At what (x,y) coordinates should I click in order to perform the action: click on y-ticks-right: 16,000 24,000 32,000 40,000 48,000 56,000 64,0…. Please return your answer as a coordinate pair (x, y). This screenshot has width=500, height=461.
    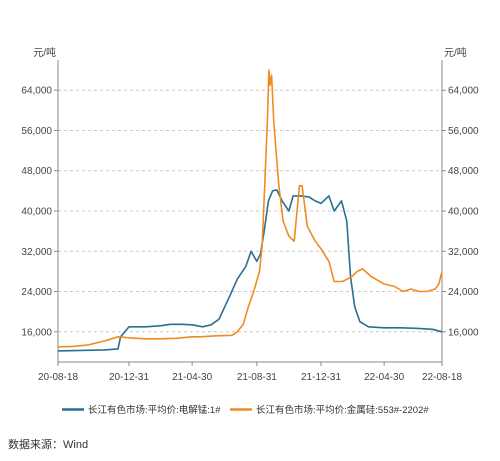
    Looking at the image, I should click on (460, 212).